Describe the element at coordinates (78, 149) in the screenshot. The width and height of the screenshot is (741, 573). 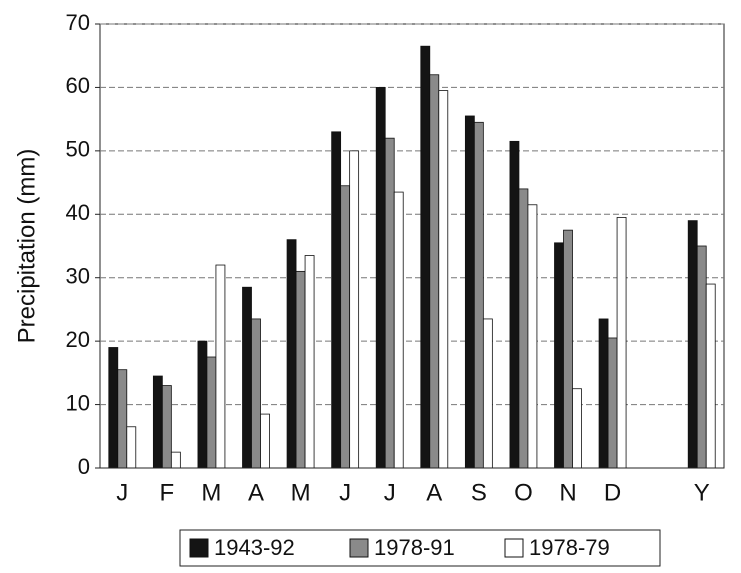
I see `y-tick-label: 50` at that location.